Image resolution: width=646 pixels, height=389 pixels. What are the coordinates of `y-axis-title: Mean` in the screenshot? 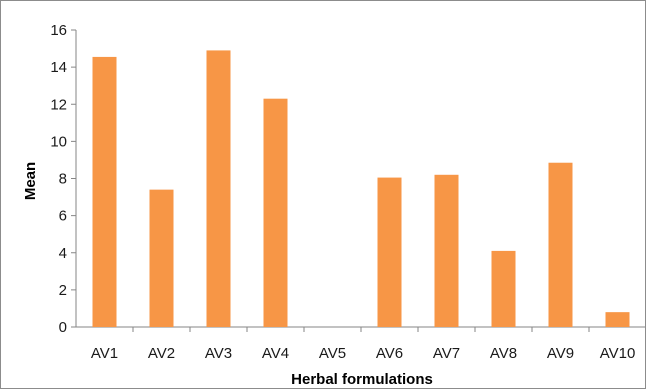 It's located at (30, 181).